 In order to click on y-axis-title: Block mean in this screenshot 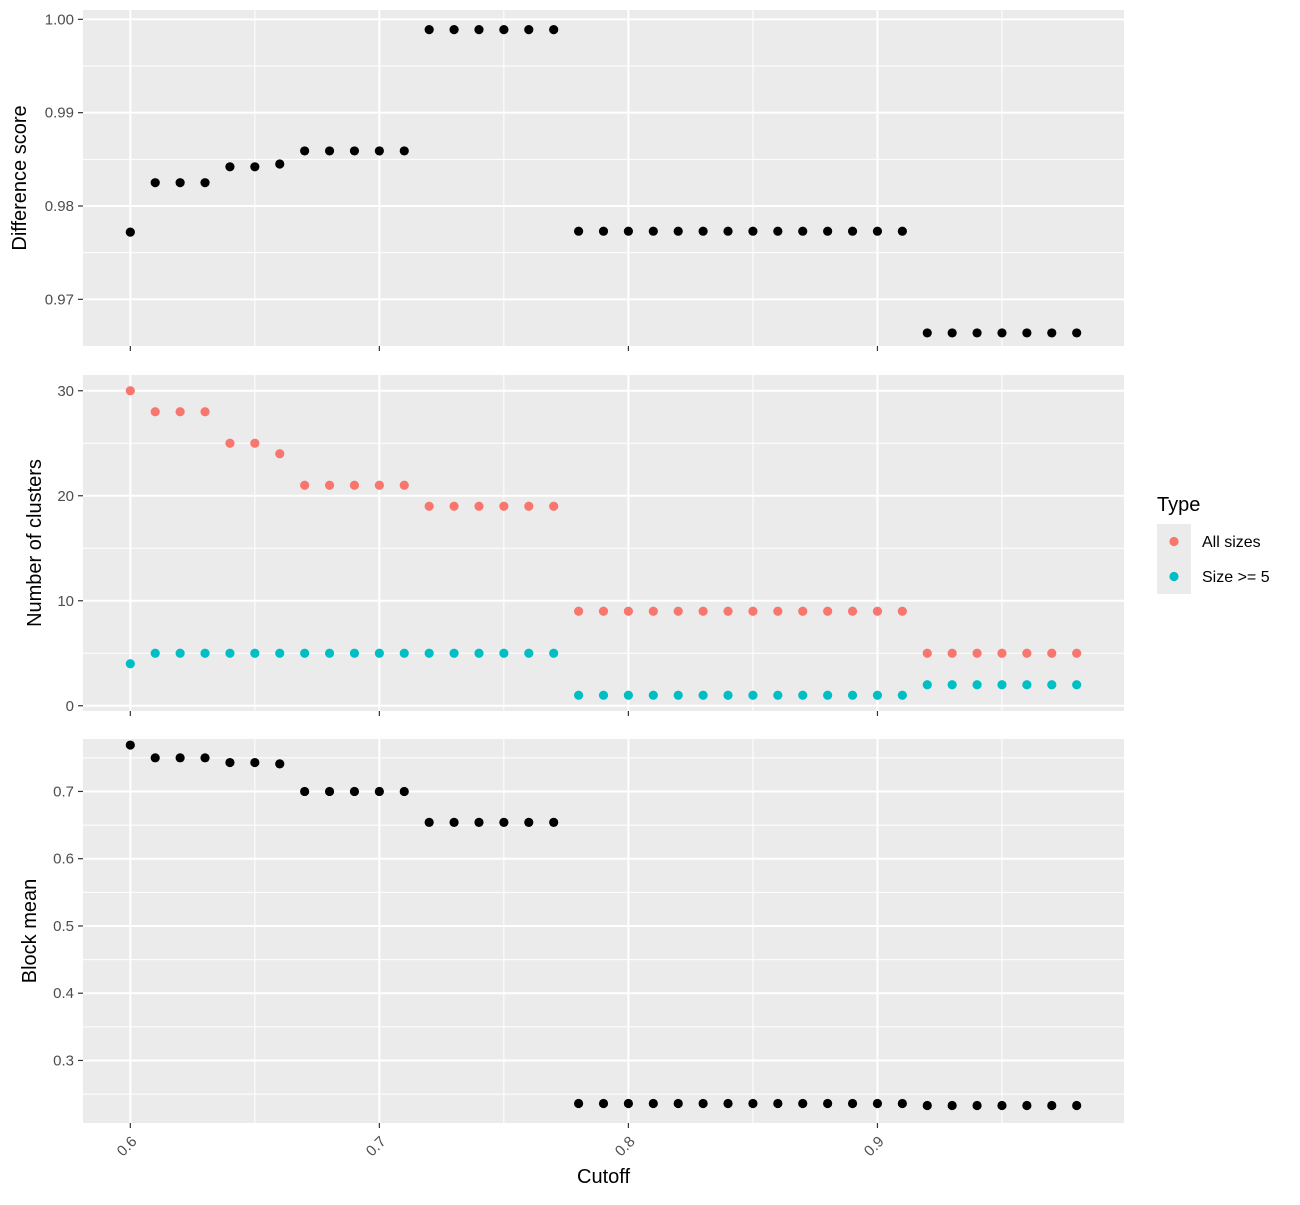, I will do `click(30, 931)`.